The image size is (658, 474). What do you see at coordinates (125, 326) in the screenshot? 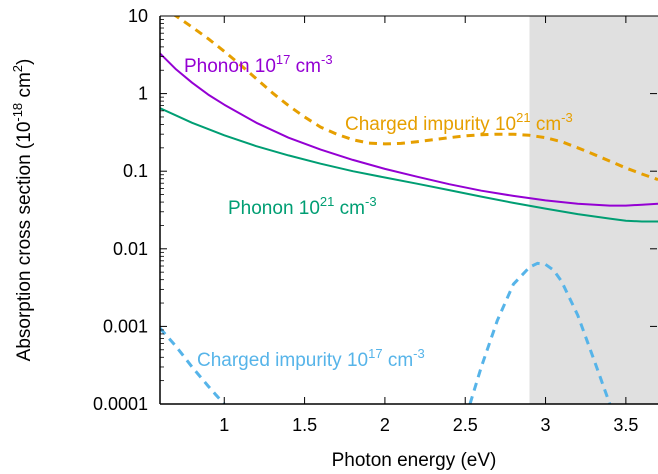
I see `y-tick-label: 0.001` at bounding box center [125, 326].